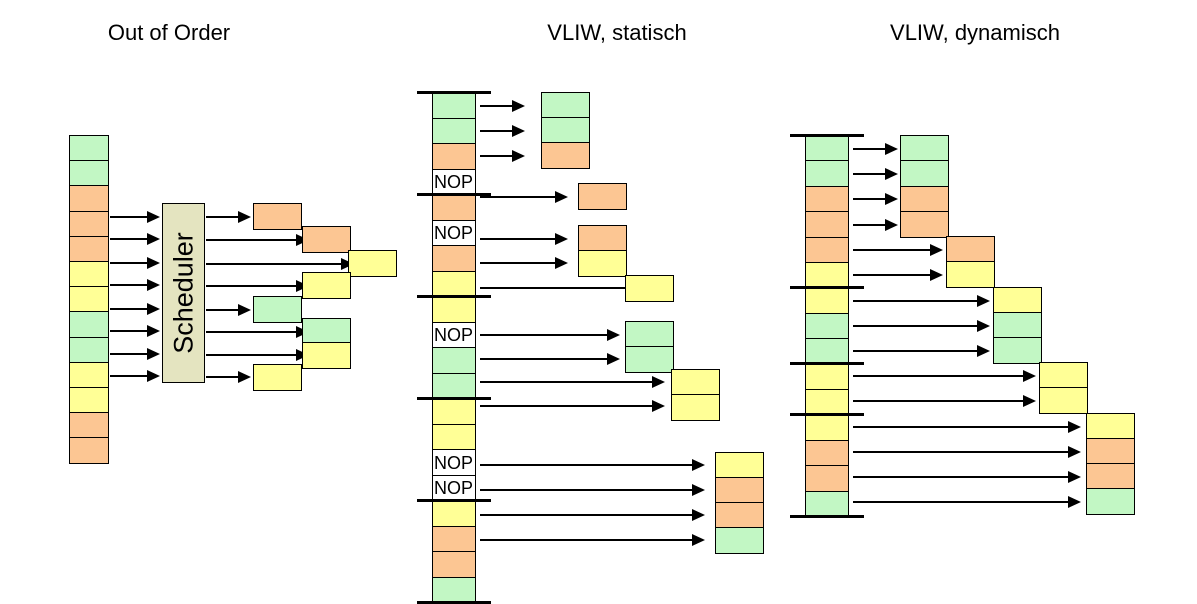 Image resolution: width=1197 pixels, height=604 pixels. What do you see at coordinates (975, 32) in the screenshot?
I see `panel-title-vliw-dynamisch: VLIW, dynamisch` at bounding box center [975, 32].